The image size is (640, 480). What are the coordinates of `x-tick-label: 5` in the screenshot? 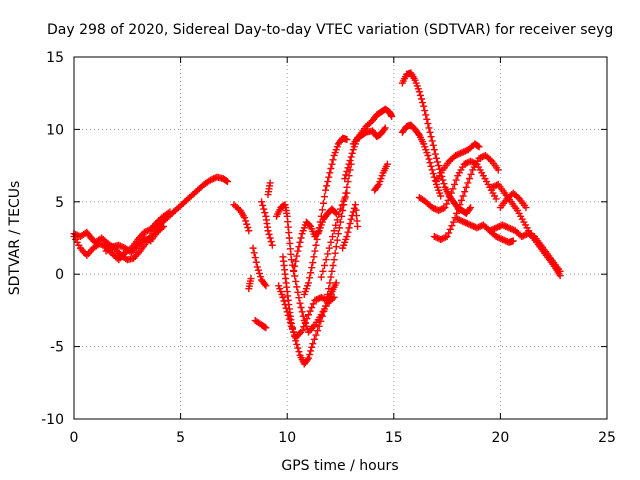 It's located at (180, 438).